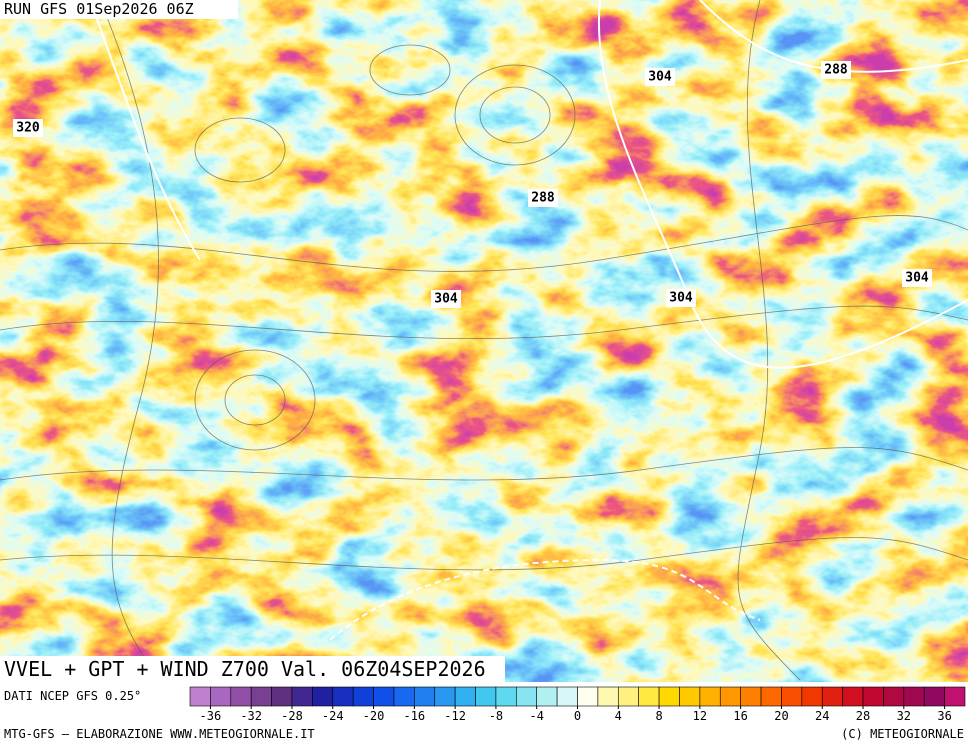 This screenshot has height=749, width=968. What do you see at coordinates (245, 669) in the screenshot?
I see `map-title: VVEL + GPT + WIND Z700 Val. 06Z04SEP2026` at bounding box center [245, 669].